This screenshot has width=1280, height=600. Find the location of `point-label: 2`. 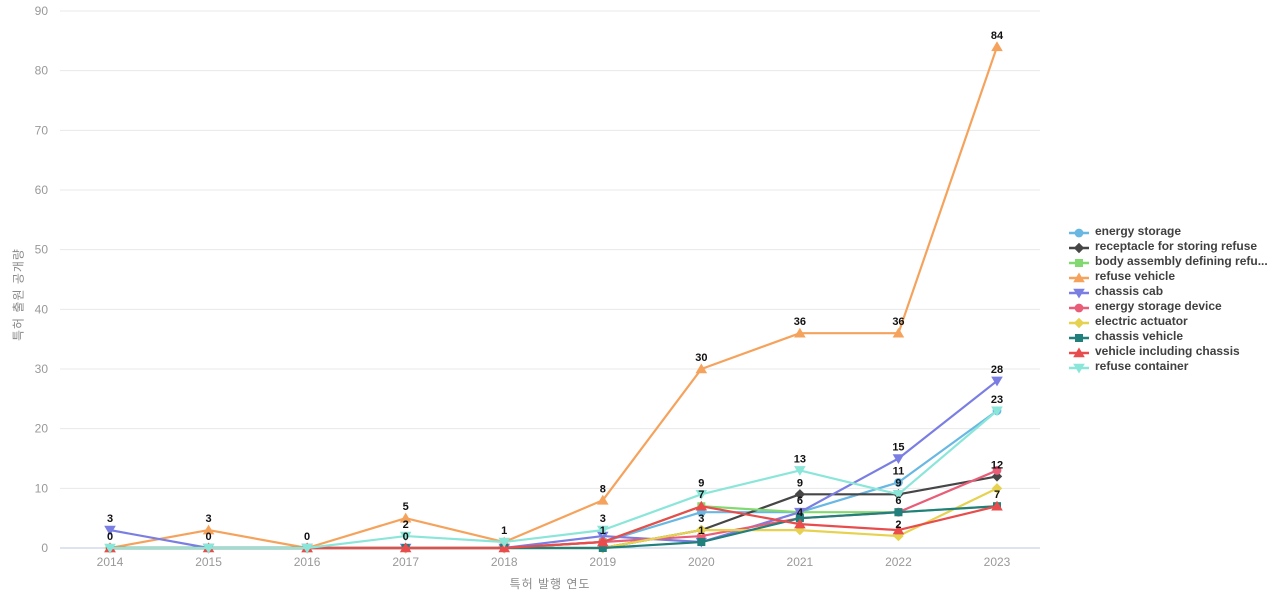

point-label: 2 is located at coordinates (898, 525).